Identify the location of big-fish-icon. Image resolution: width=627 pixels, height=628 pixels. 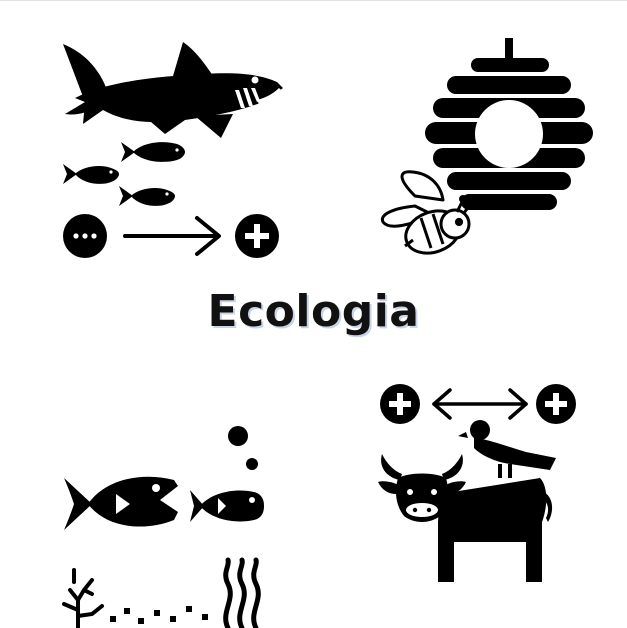
(121, 503).